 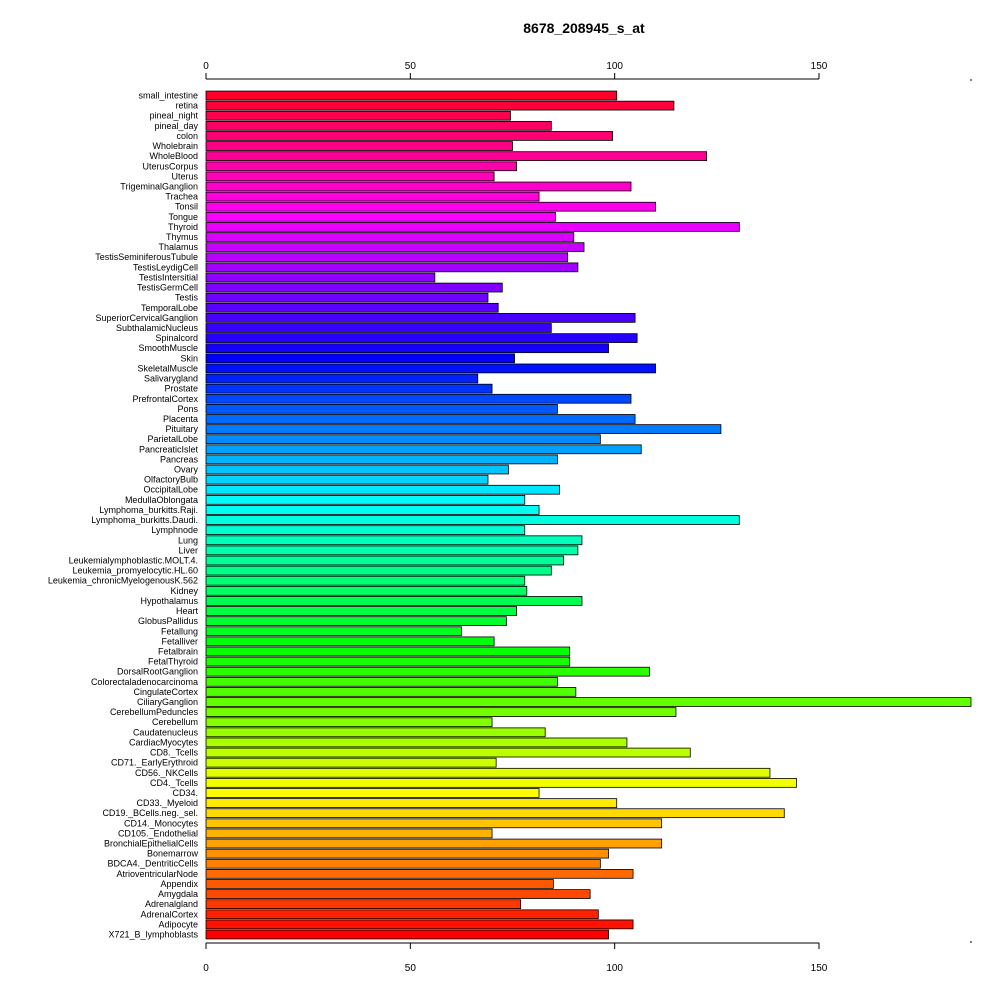 What do you see at coordinates (352, 307) in the screenshot?
I see `bar-TemporalLobe` at bounding box center [352, 307].